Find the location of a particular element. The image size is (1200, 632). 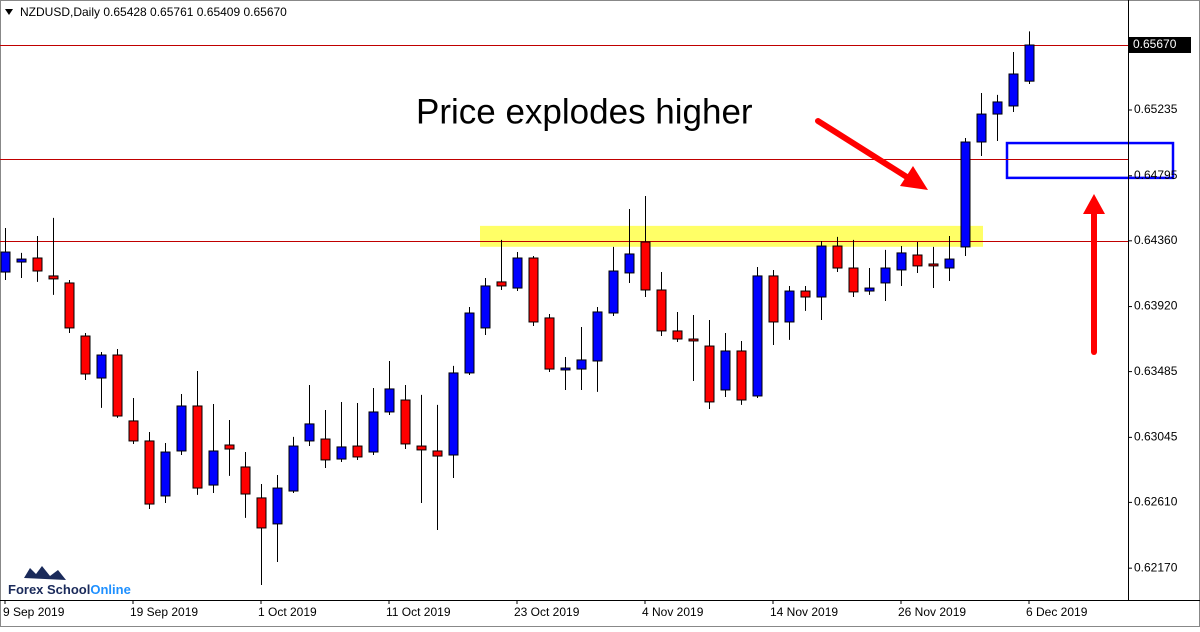

arrow-line is located at coordinates (864, 150).